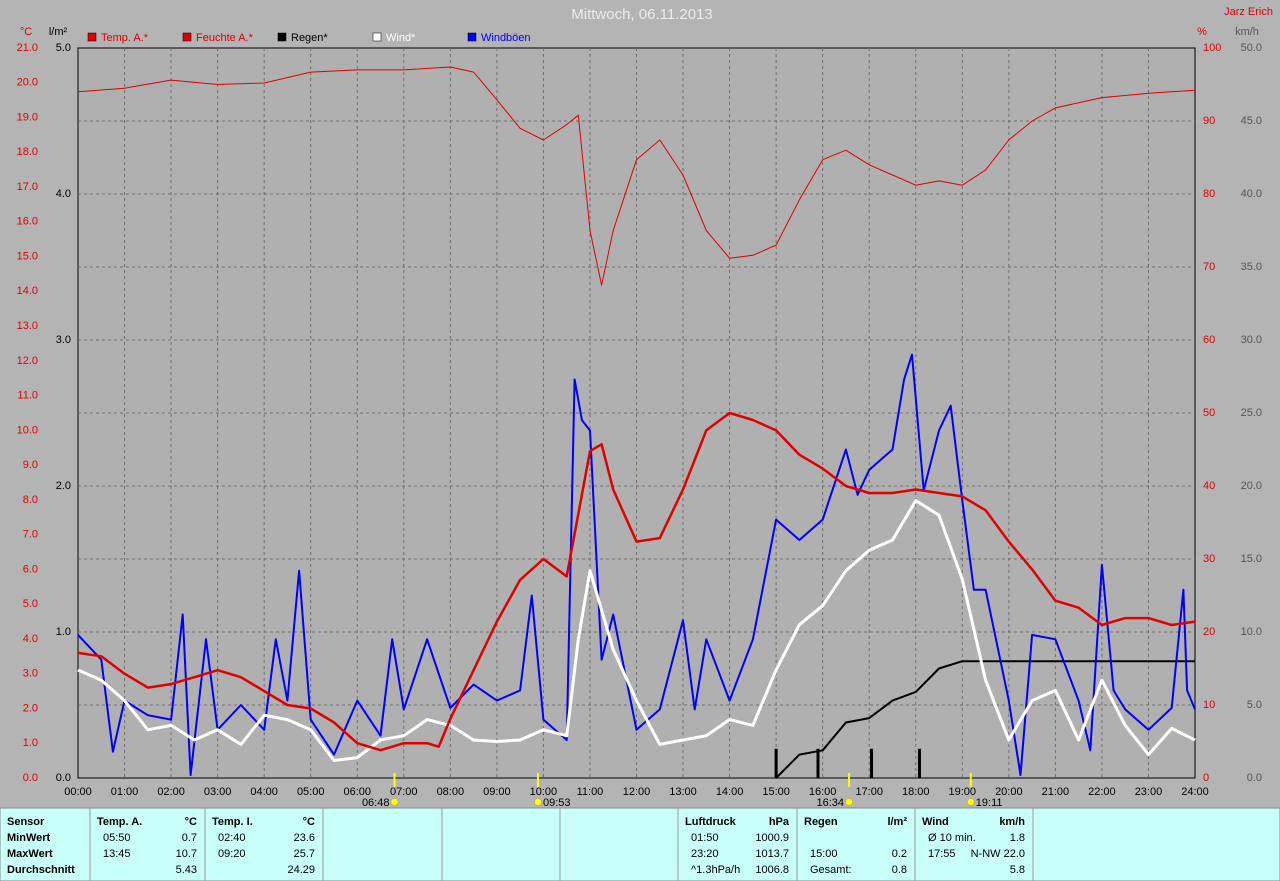 The image size is (1280, 881). Describe the element at coordinates (401, 38) in the screenshot. I see `legend-label: Wind*` at that location.